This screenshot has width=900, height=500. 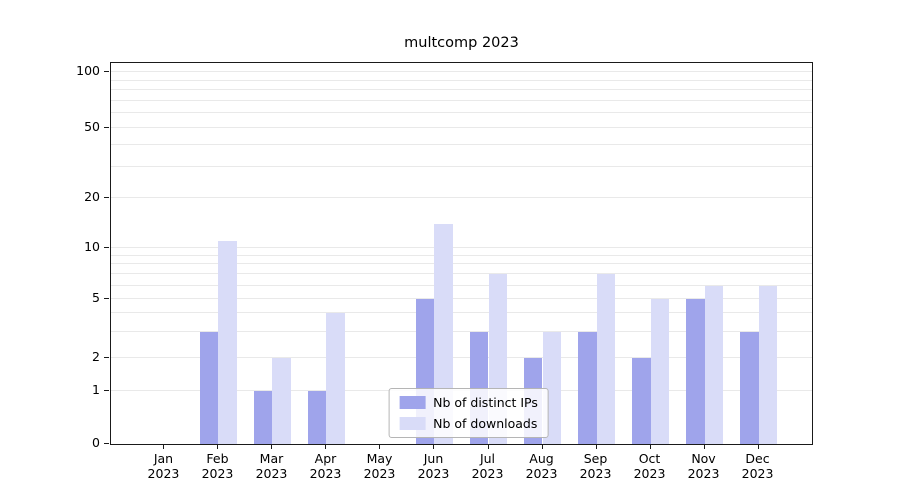 What do you see at coordinates (714, 364) in the screenshot?
I see `bar-downloads-nov` at bounding box center [714, 364].